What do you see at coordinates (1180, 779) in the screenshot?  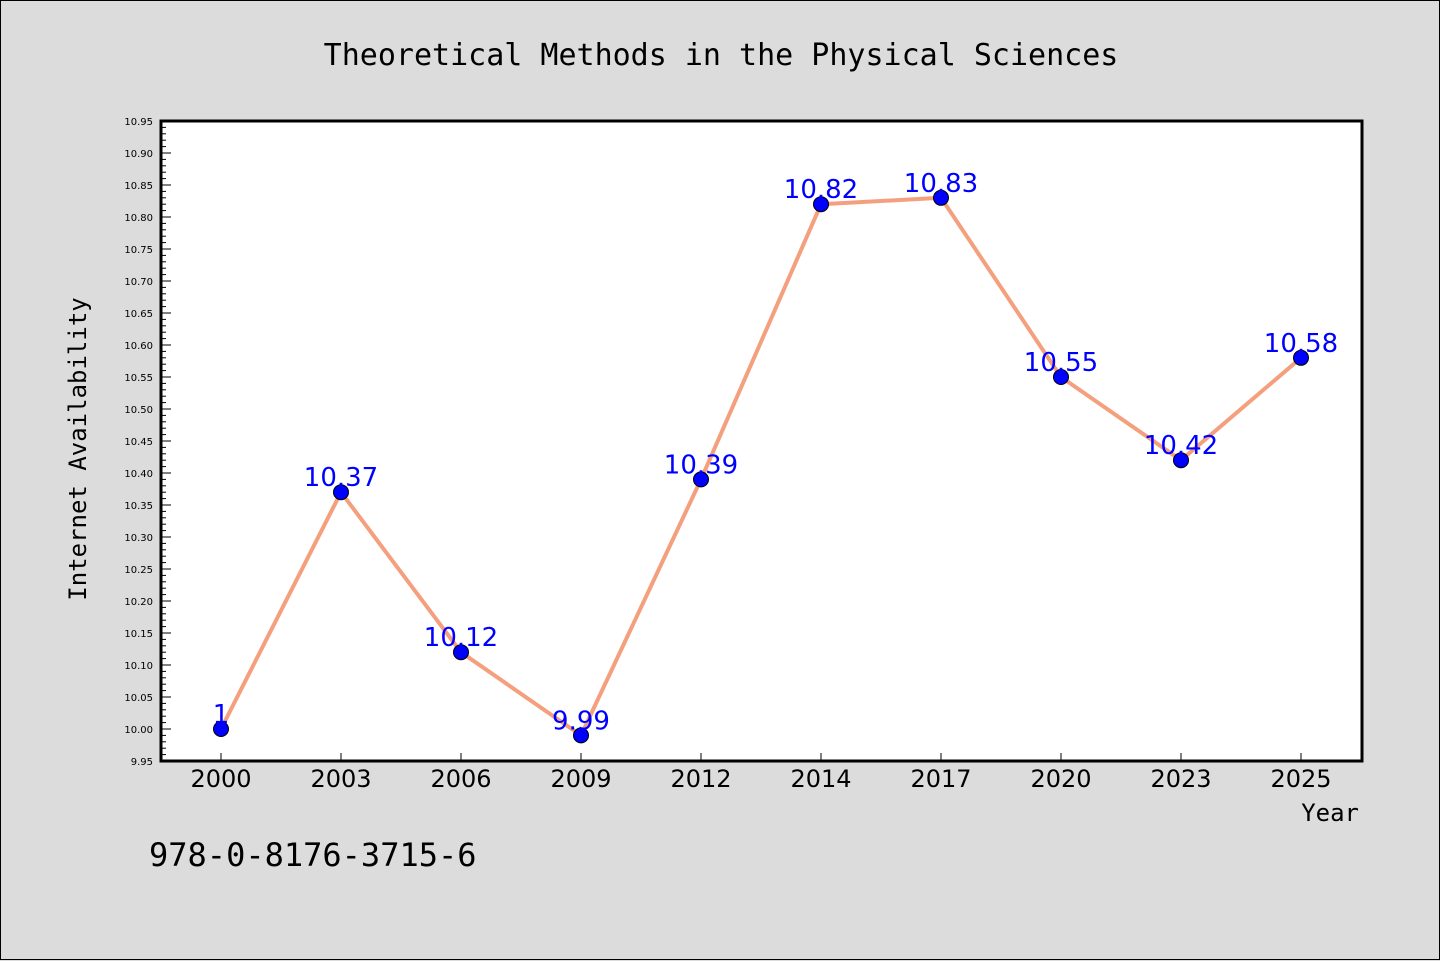 I see `x-tick-label: 2023` at bounding box center [1180, 779].